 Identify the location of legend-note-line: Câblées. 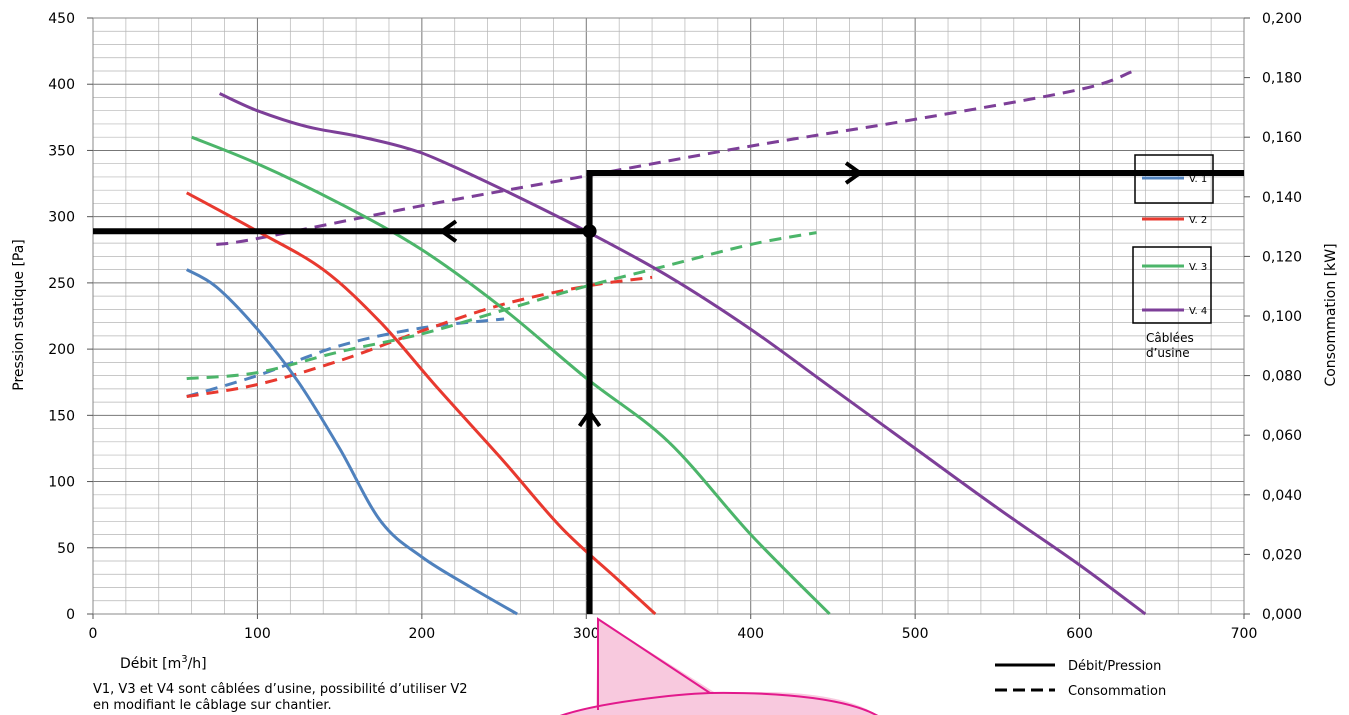
(1170, 338).